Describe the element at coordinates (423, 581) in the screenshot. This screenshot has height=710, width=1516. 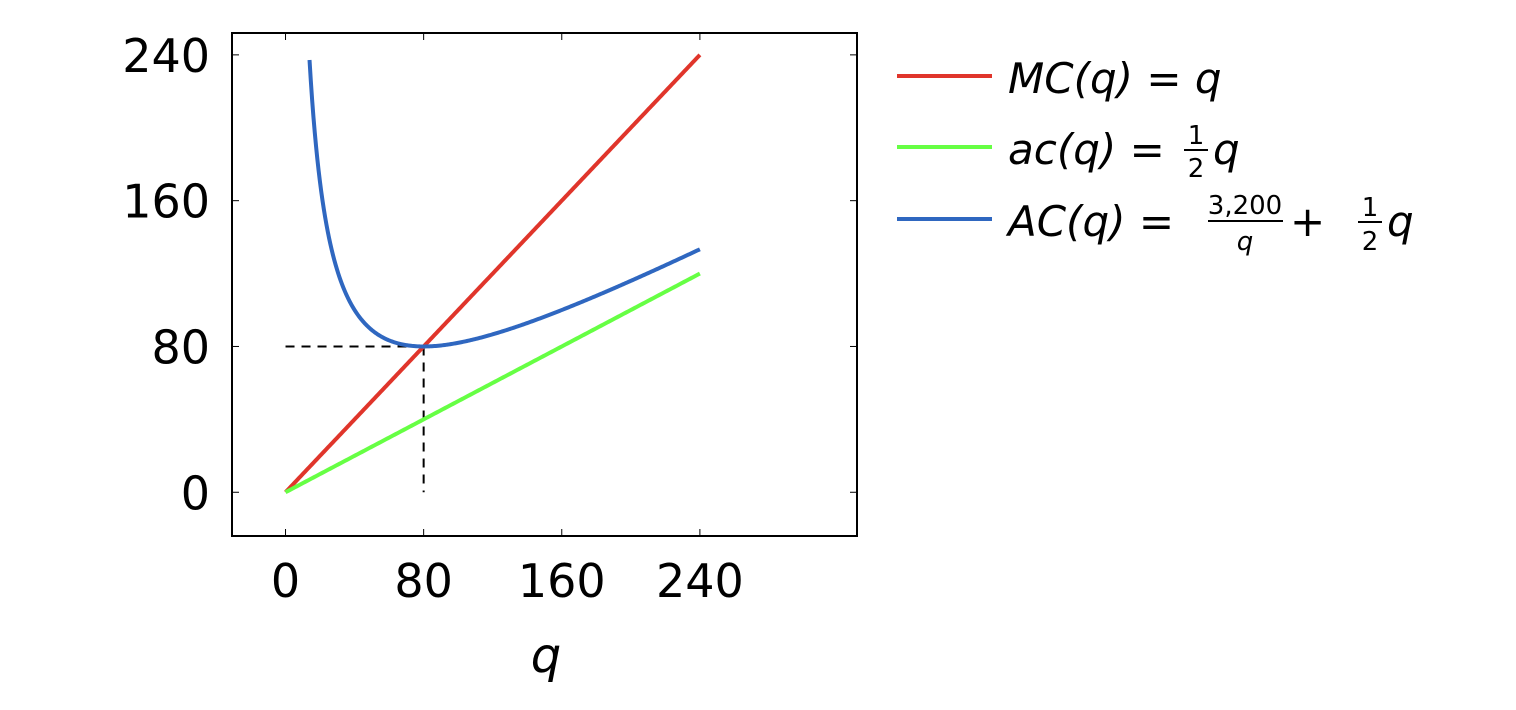
I see `x-tick-label: 80` at that location.